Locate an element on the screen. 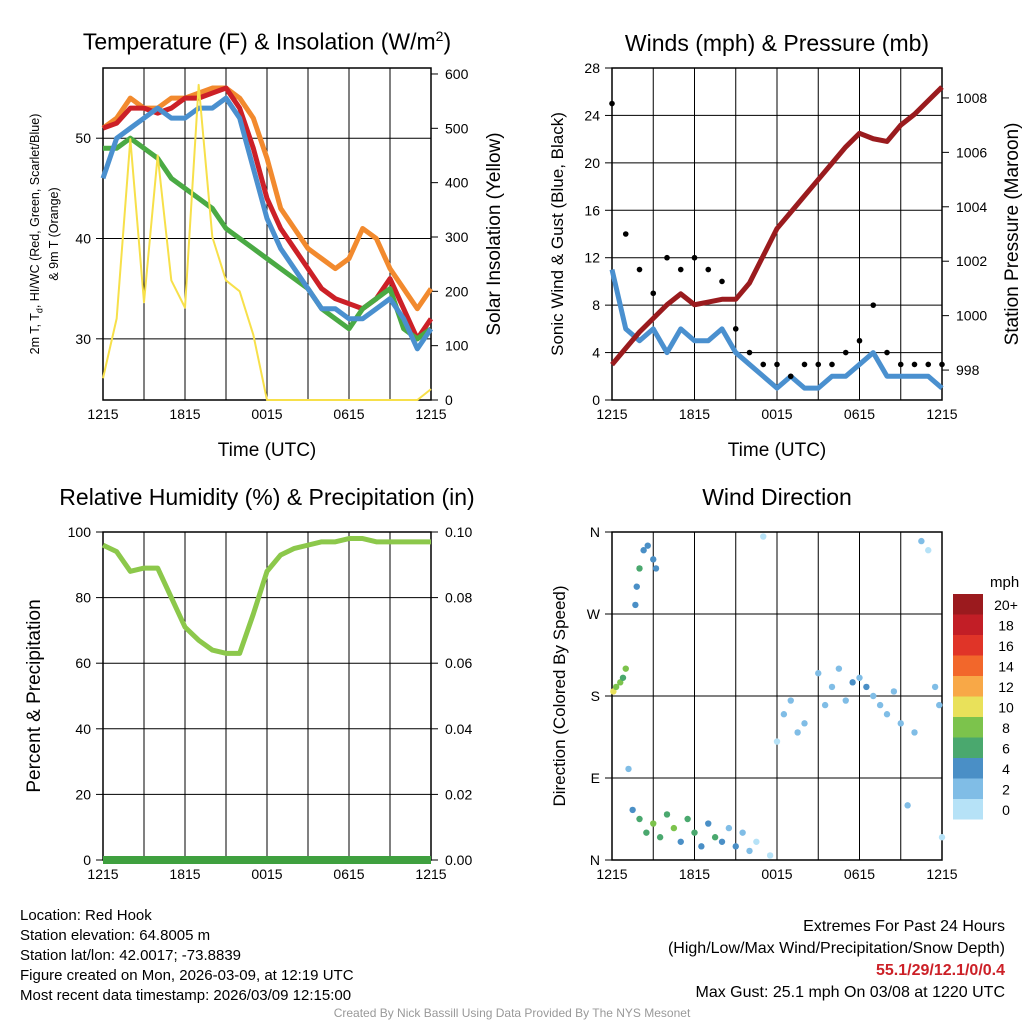 This screenshot has width=1024, height=1024. temp-ylabel-right: Solar Insolation (Yellow) is located at coordinates (494, 234).